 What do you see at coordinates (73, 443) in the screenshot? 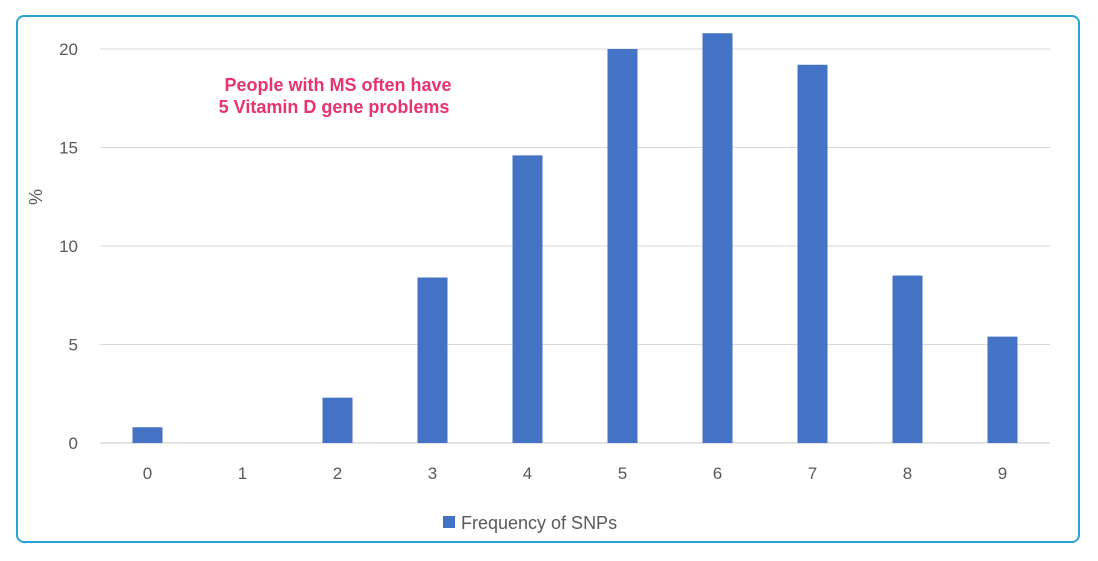
I see `y-tick-label: 0` at bounding box center [73, 443].